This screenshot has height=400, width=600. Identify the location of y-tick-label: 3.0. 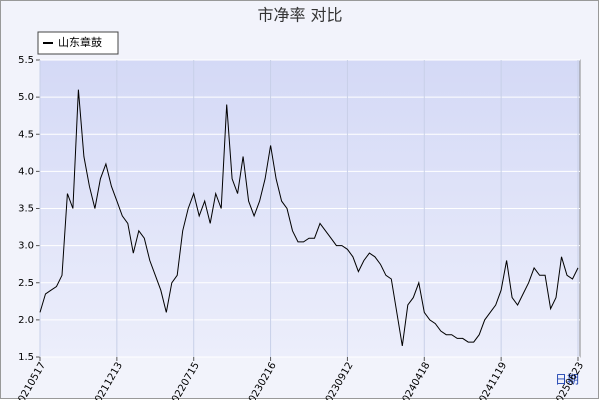
(26, 246).